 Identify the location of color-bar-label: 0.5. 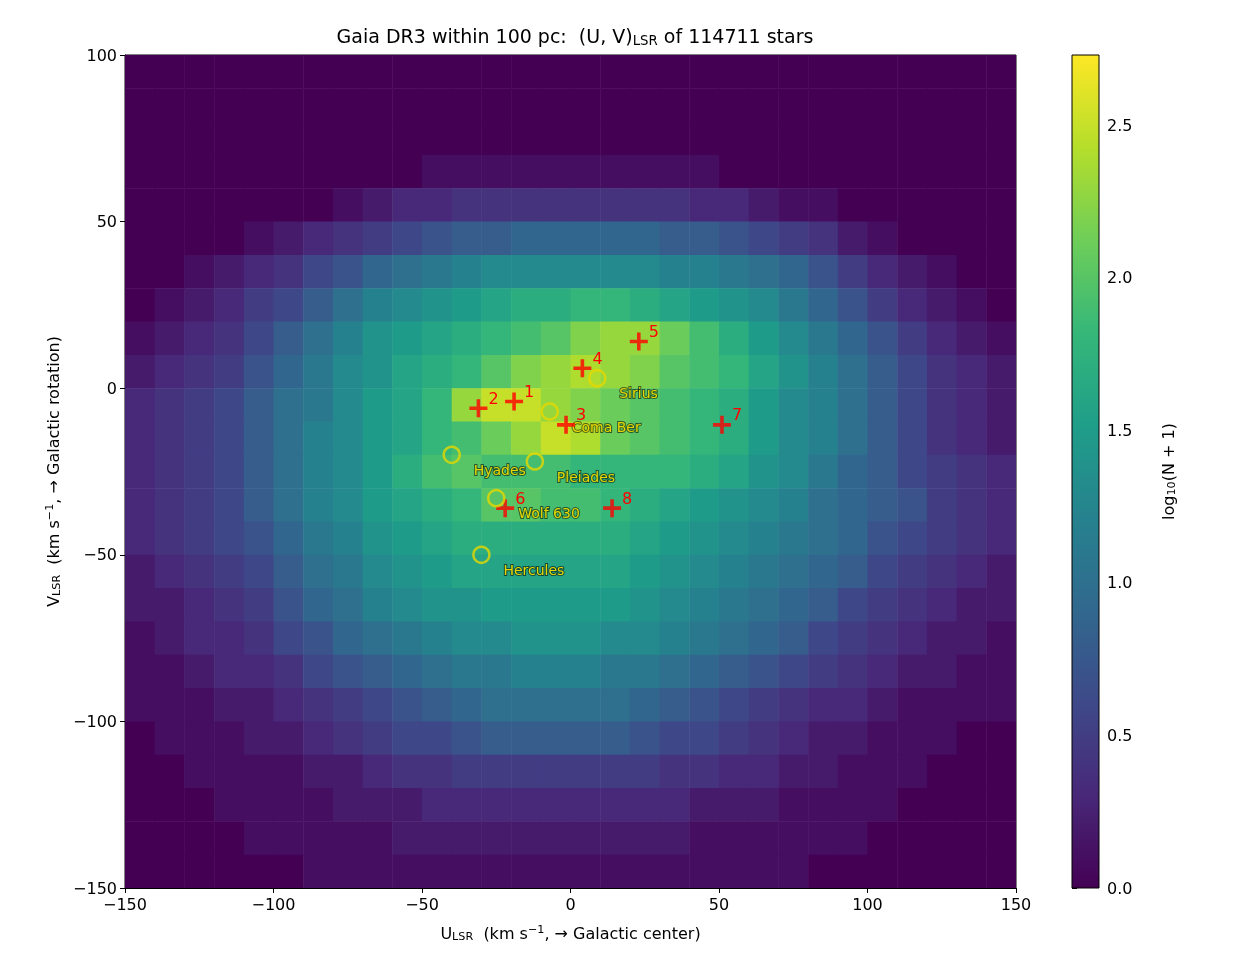
(1120, 735).